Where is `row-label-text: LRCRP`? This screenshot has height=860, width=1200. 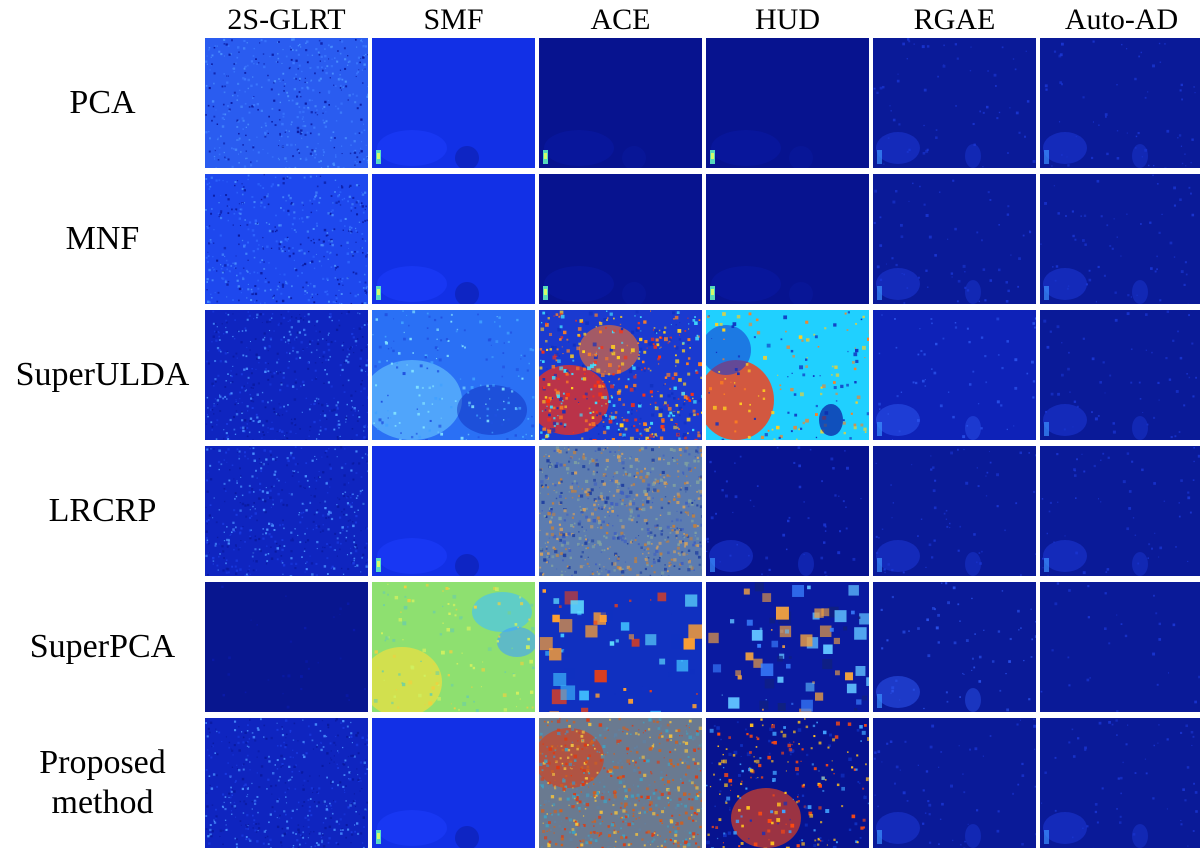
row-label-text: LRCRP is located at coordinates (102, 510).